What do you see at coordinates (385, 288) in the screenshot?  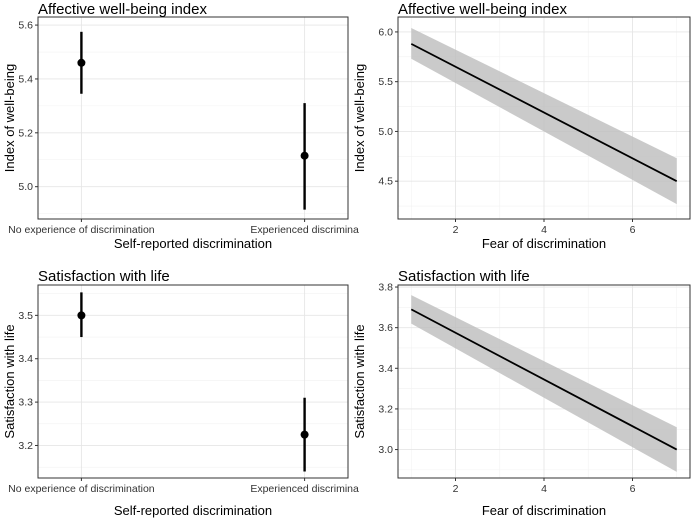 I see `y-tick-label: 3.8` at bounding box center [385, 288].